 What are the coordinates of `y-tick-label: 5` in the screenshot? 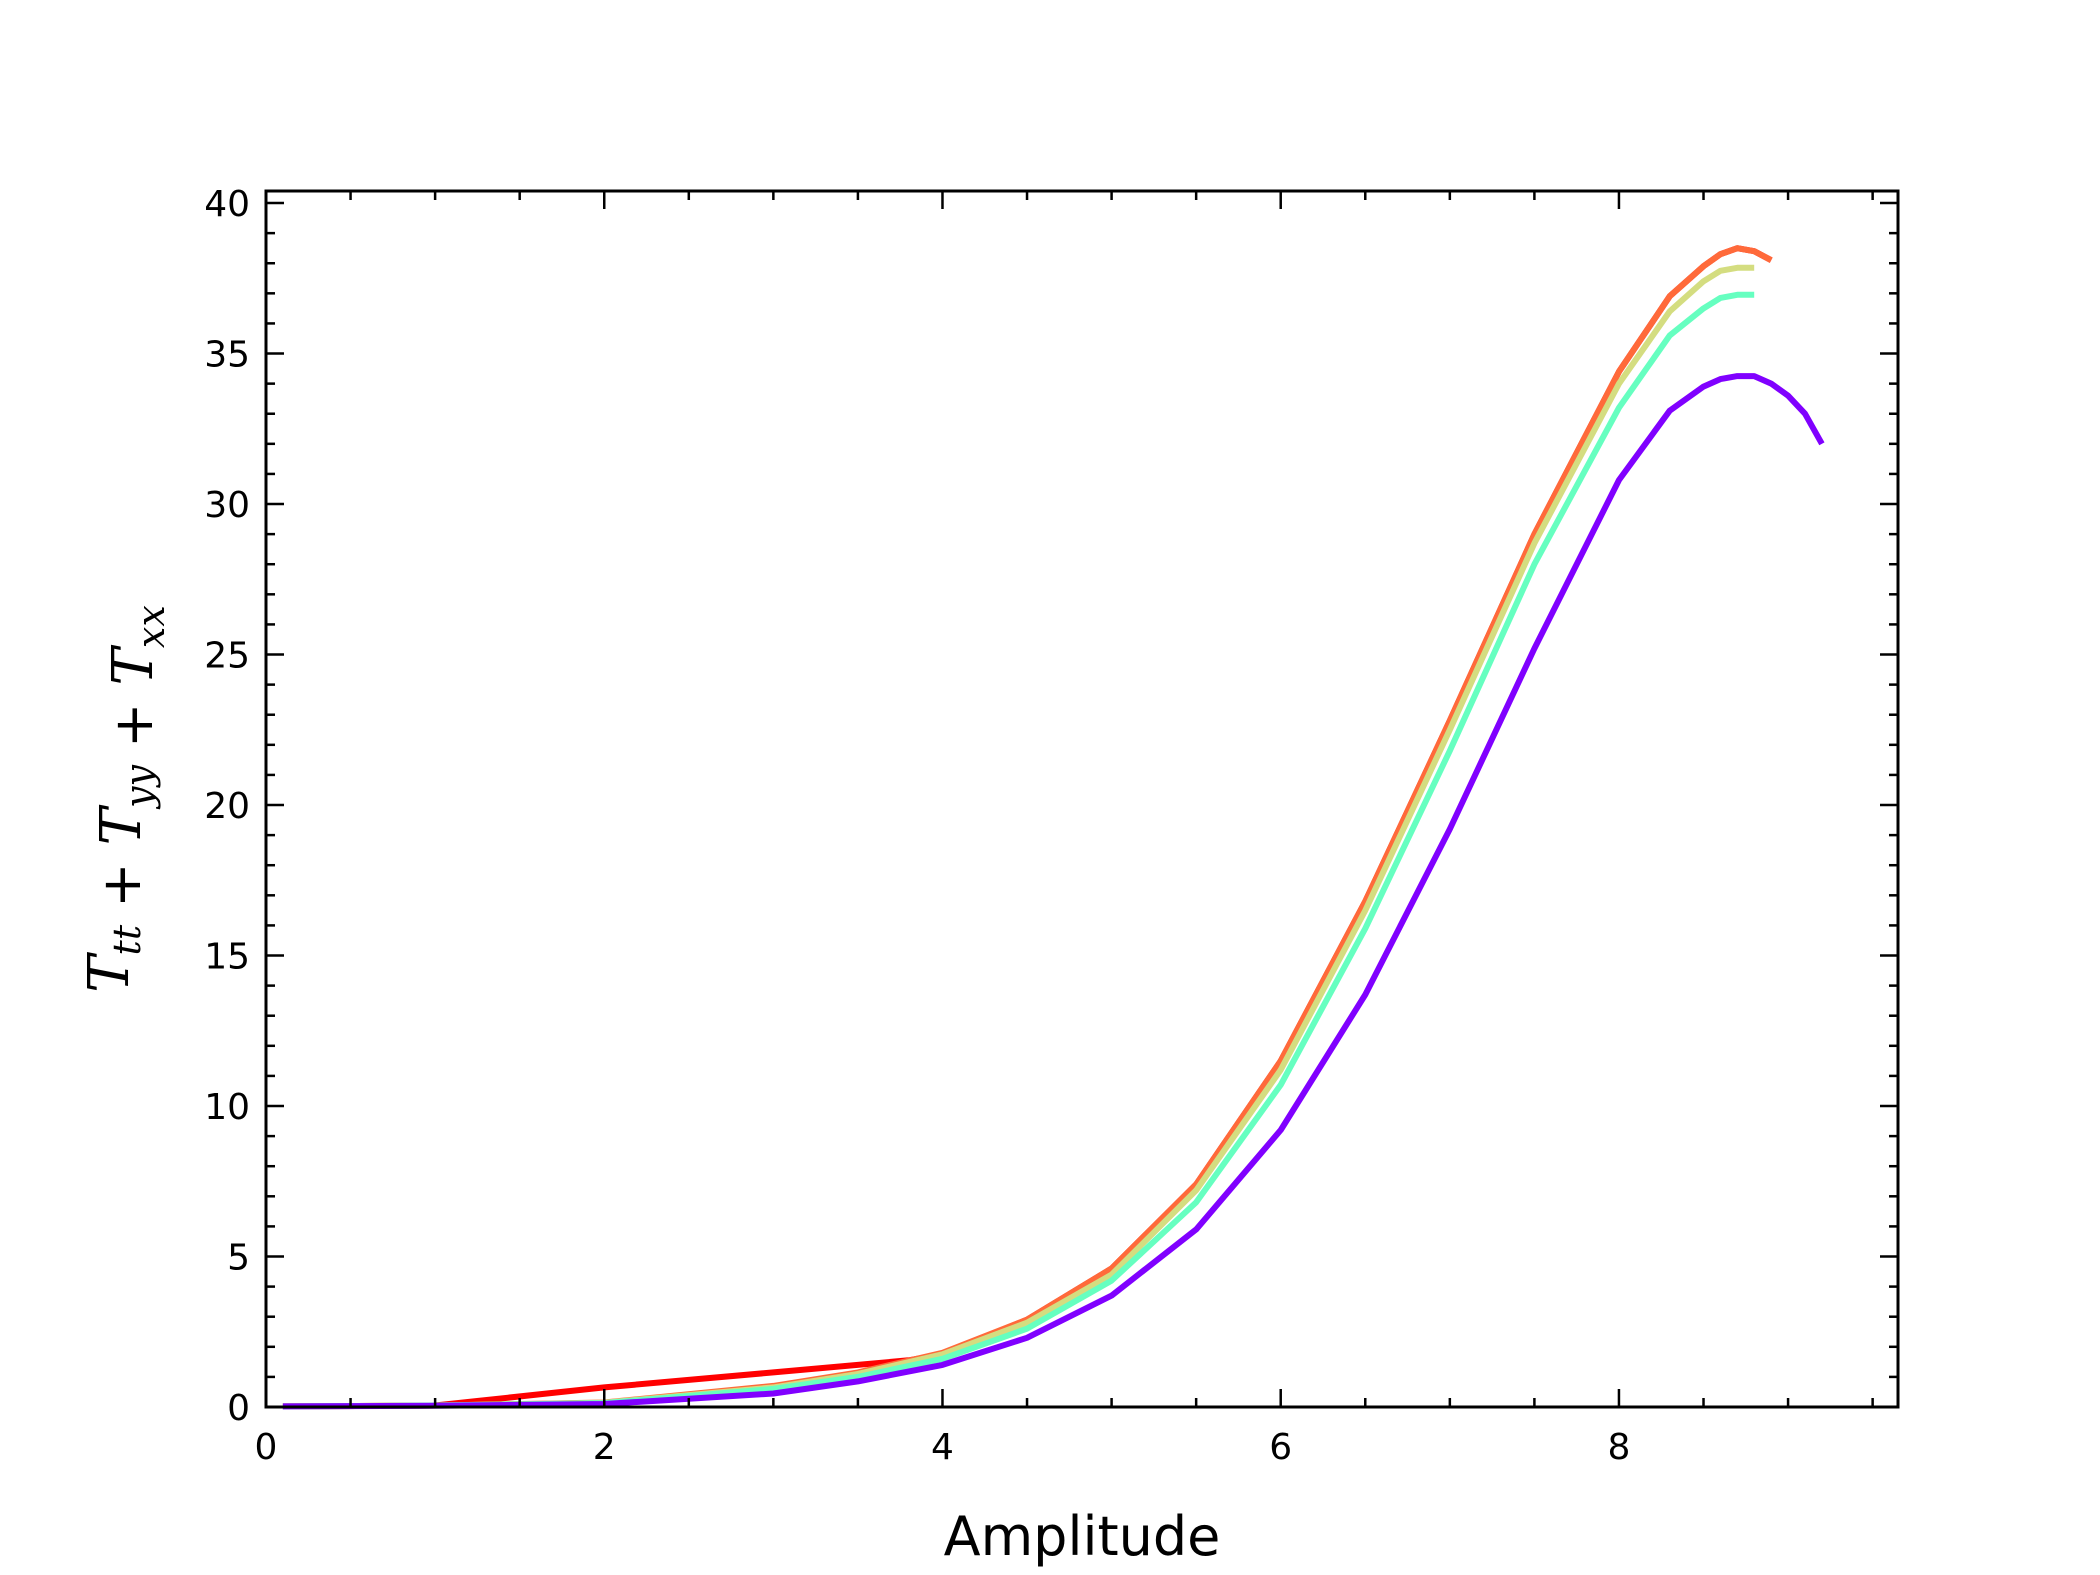 It's located at (238, 1258).